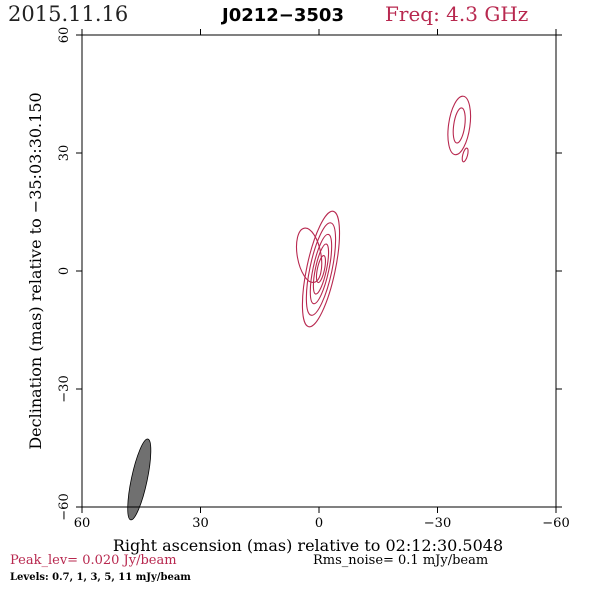 This screenshot has height=590, width=590. Describe the element at coordinates (68, 14) in the screenshot. I see `epoch-date: 2015.11.16` at that location.